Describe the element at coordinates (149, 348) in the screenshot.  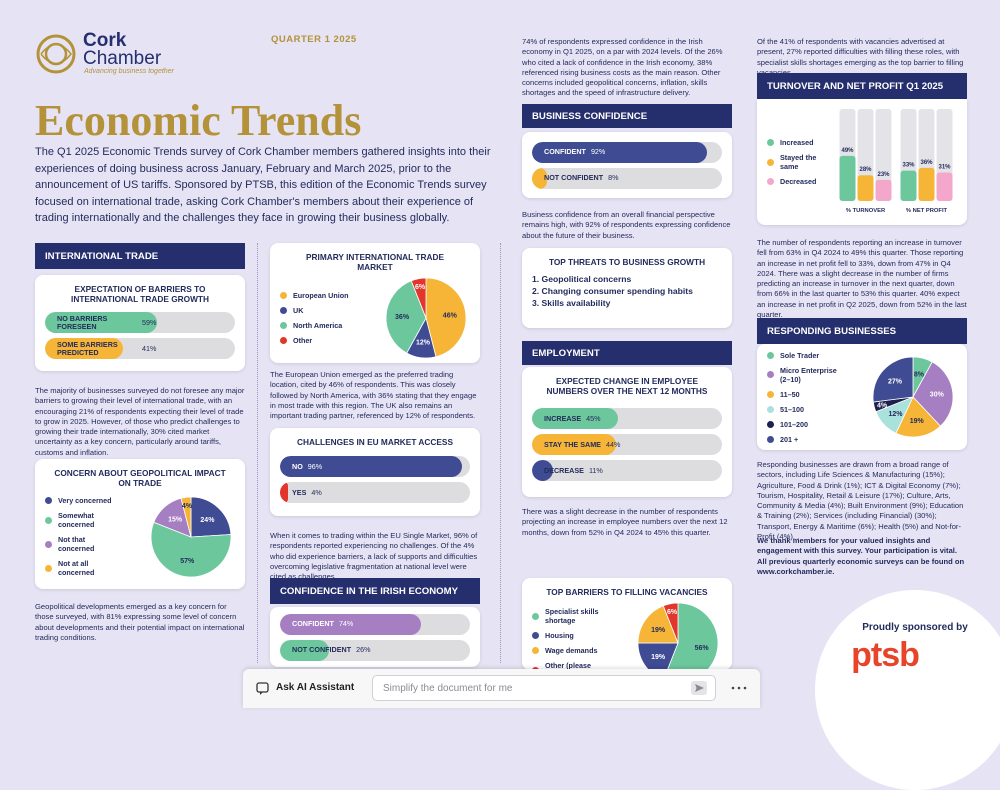
I see `bar-value: 41%` at that location.